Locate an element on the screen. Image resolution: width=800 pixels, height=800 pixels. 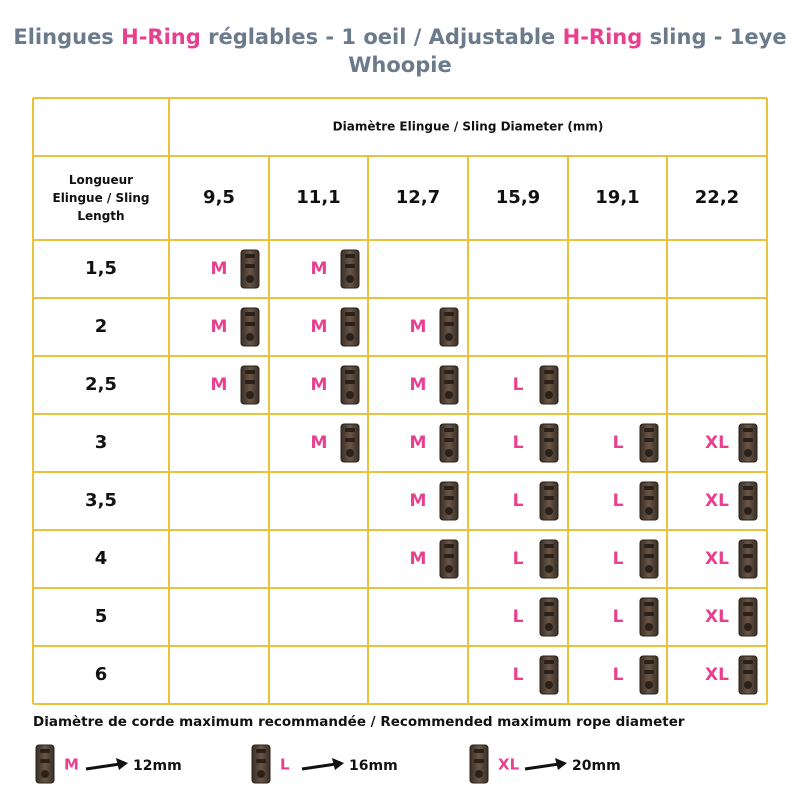
column-header: 9,5 is located at coordinates (219, 197).